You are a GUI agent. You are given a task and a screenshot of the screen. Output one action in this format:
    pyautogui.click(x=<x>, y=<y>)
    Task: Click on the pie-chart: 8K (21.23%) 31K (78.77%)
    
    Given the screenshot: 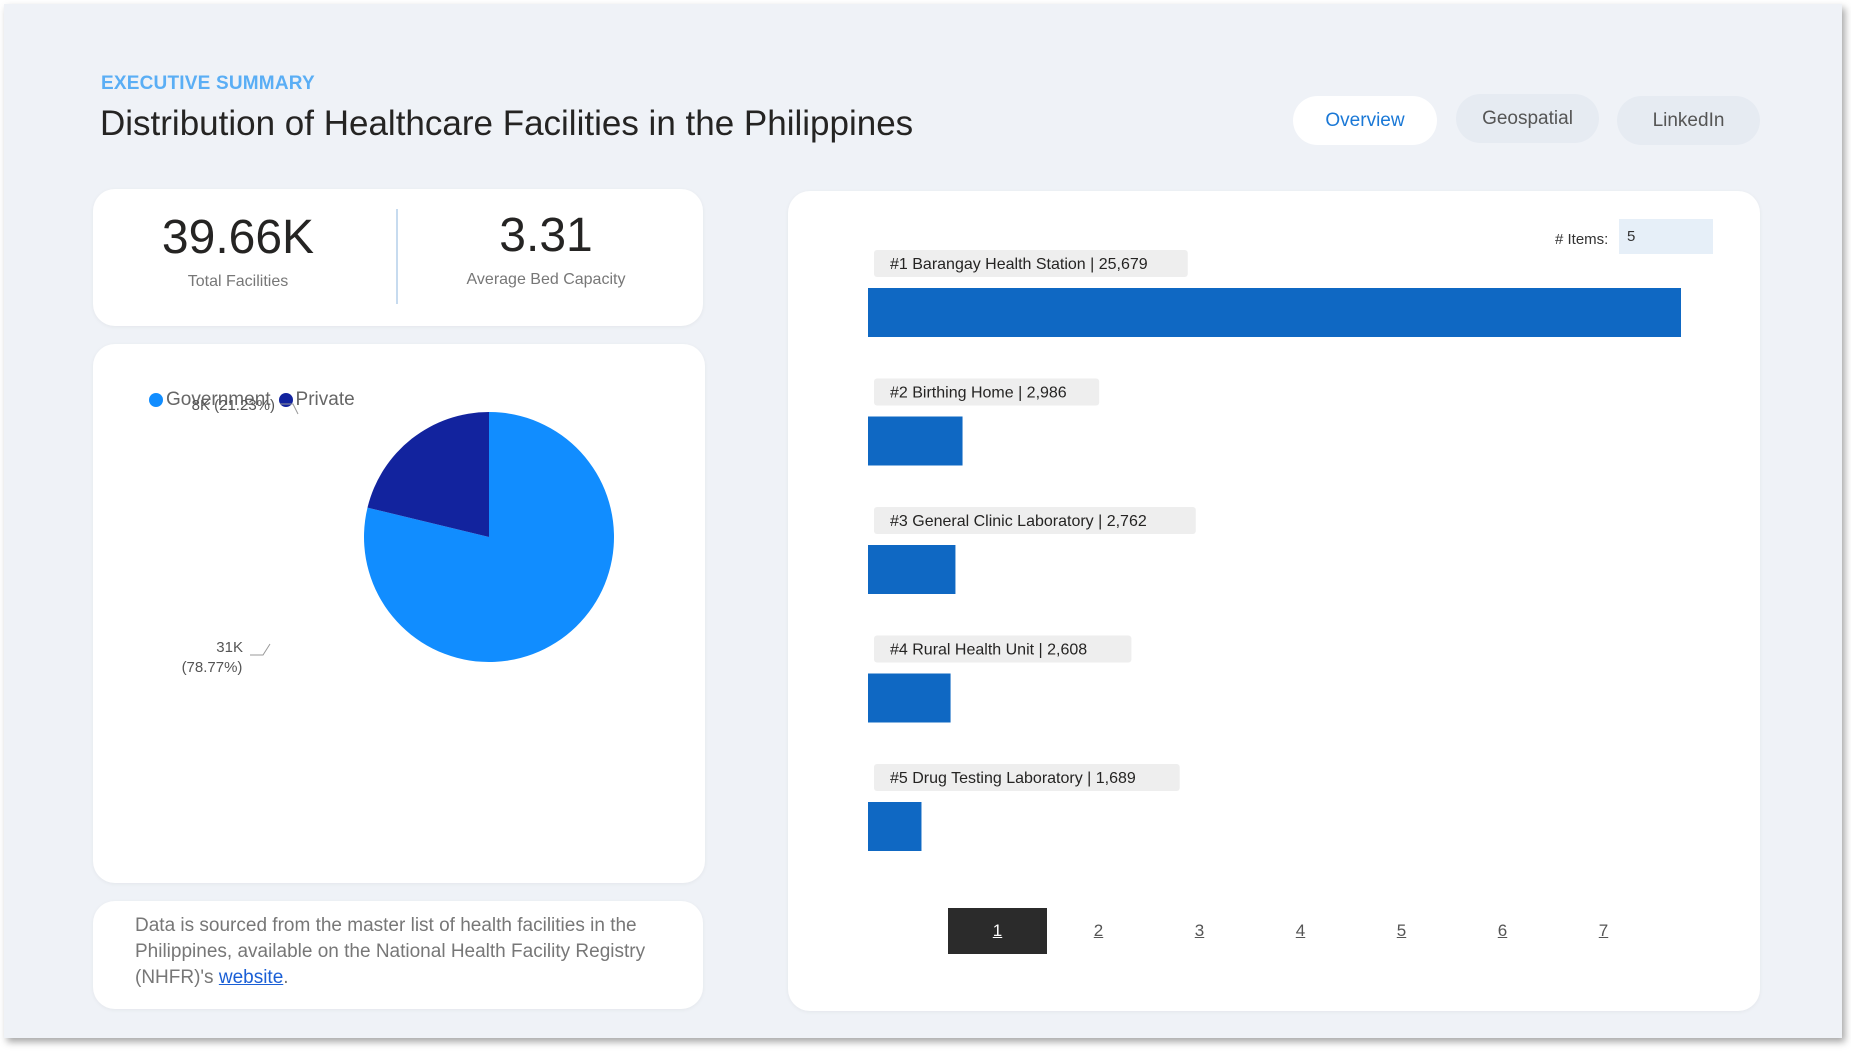 What is the action you would take?
    pyautogui.click(x=398, y=536)
    